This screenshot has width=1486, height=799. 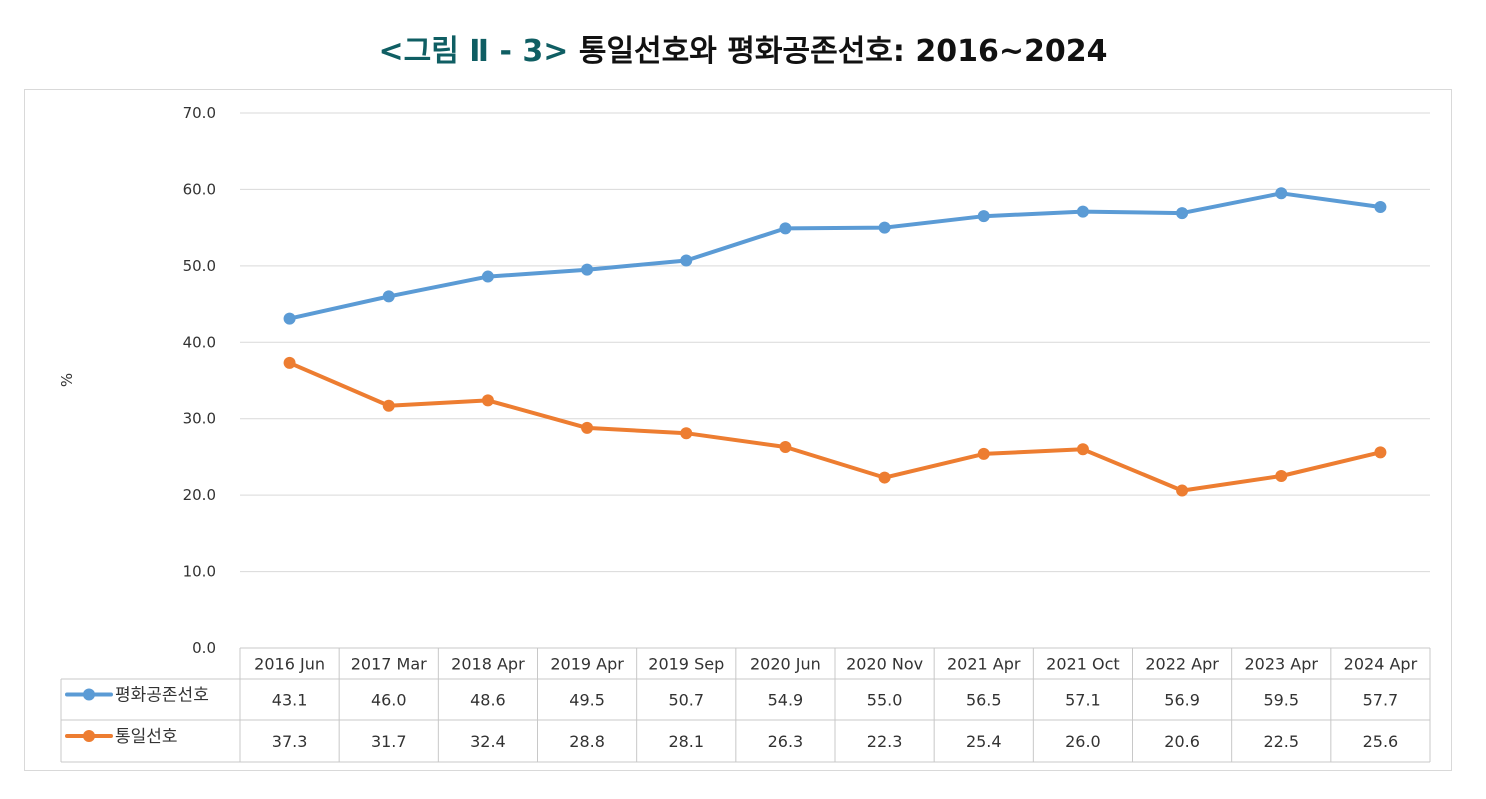 I want to click on legend-label: 통일선호, so click(x=146, y=737).